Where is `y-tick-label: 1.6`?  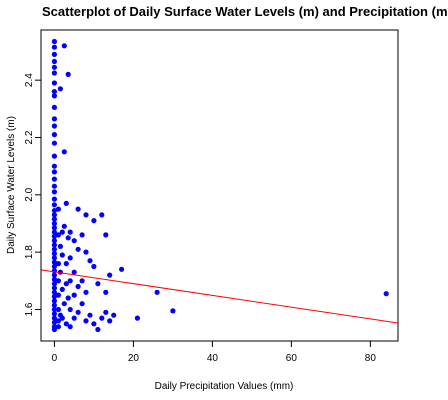 y-tick-label: 1.6 is located at coordinates (29, 309).